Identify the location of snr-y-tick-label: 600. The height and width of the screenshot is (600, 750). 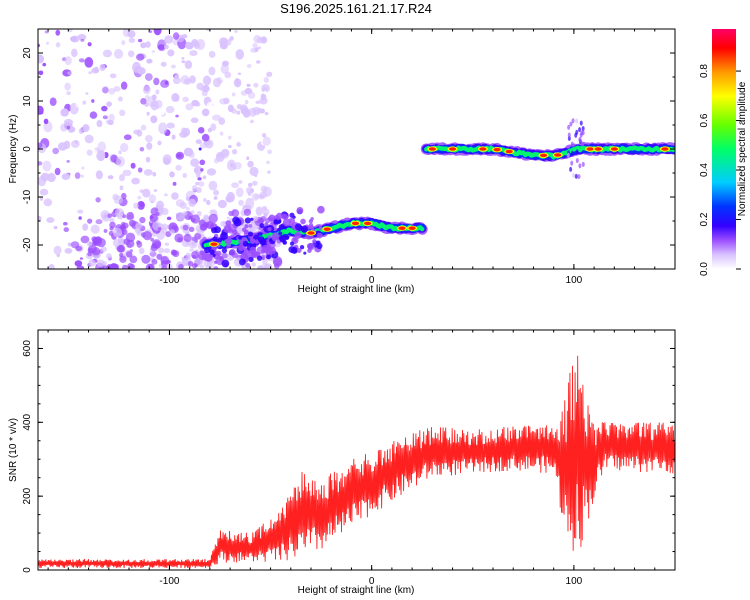
(27, 348).